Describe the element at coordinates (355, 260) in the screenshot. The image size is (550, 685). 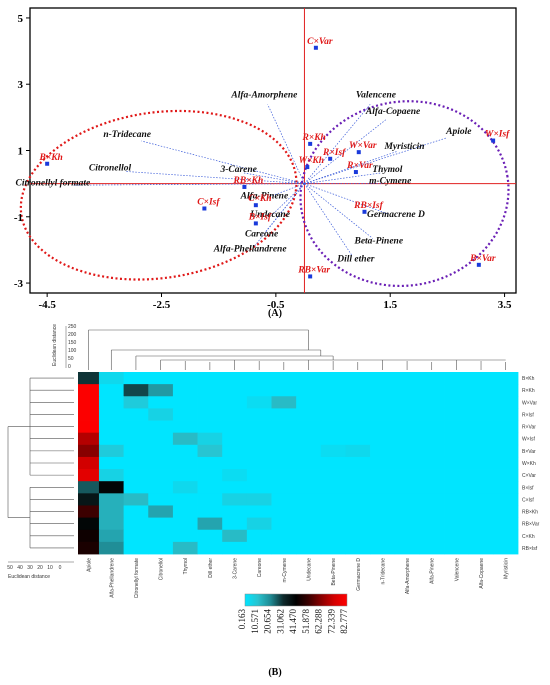
I see `compound-label: Dill ether` at that location.